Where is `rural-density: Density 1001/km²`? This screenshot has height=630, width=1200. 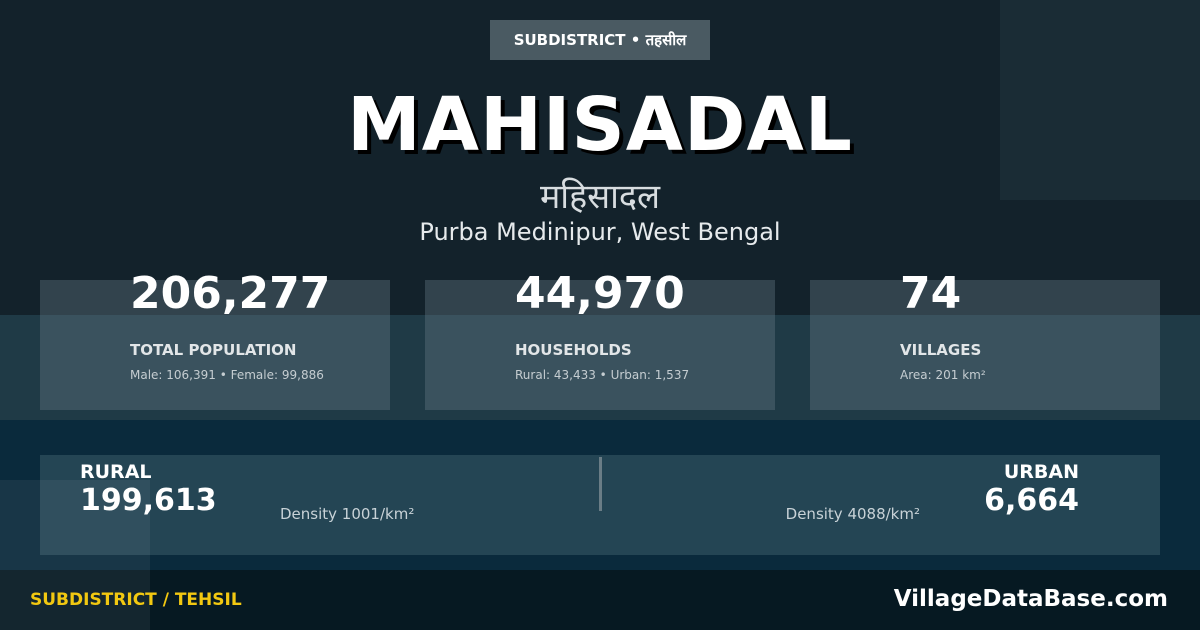 rural-density: Density 1001/km² is located at coordinates (347, 514).